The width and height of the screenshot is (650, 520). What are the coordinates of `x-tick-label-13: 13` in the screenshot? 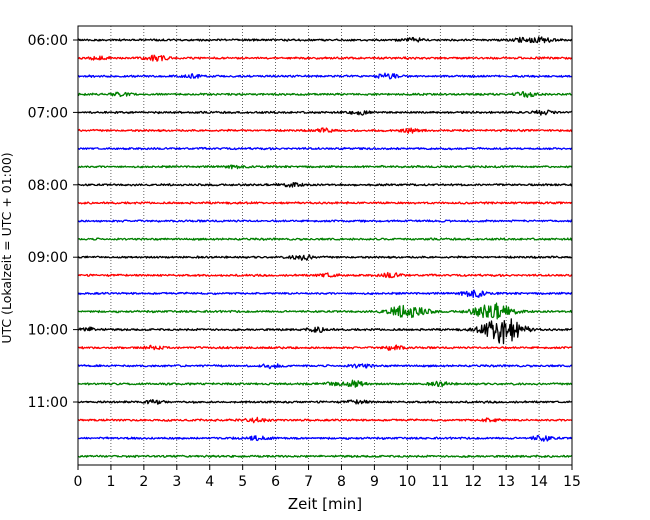 It's located at (506, 482).